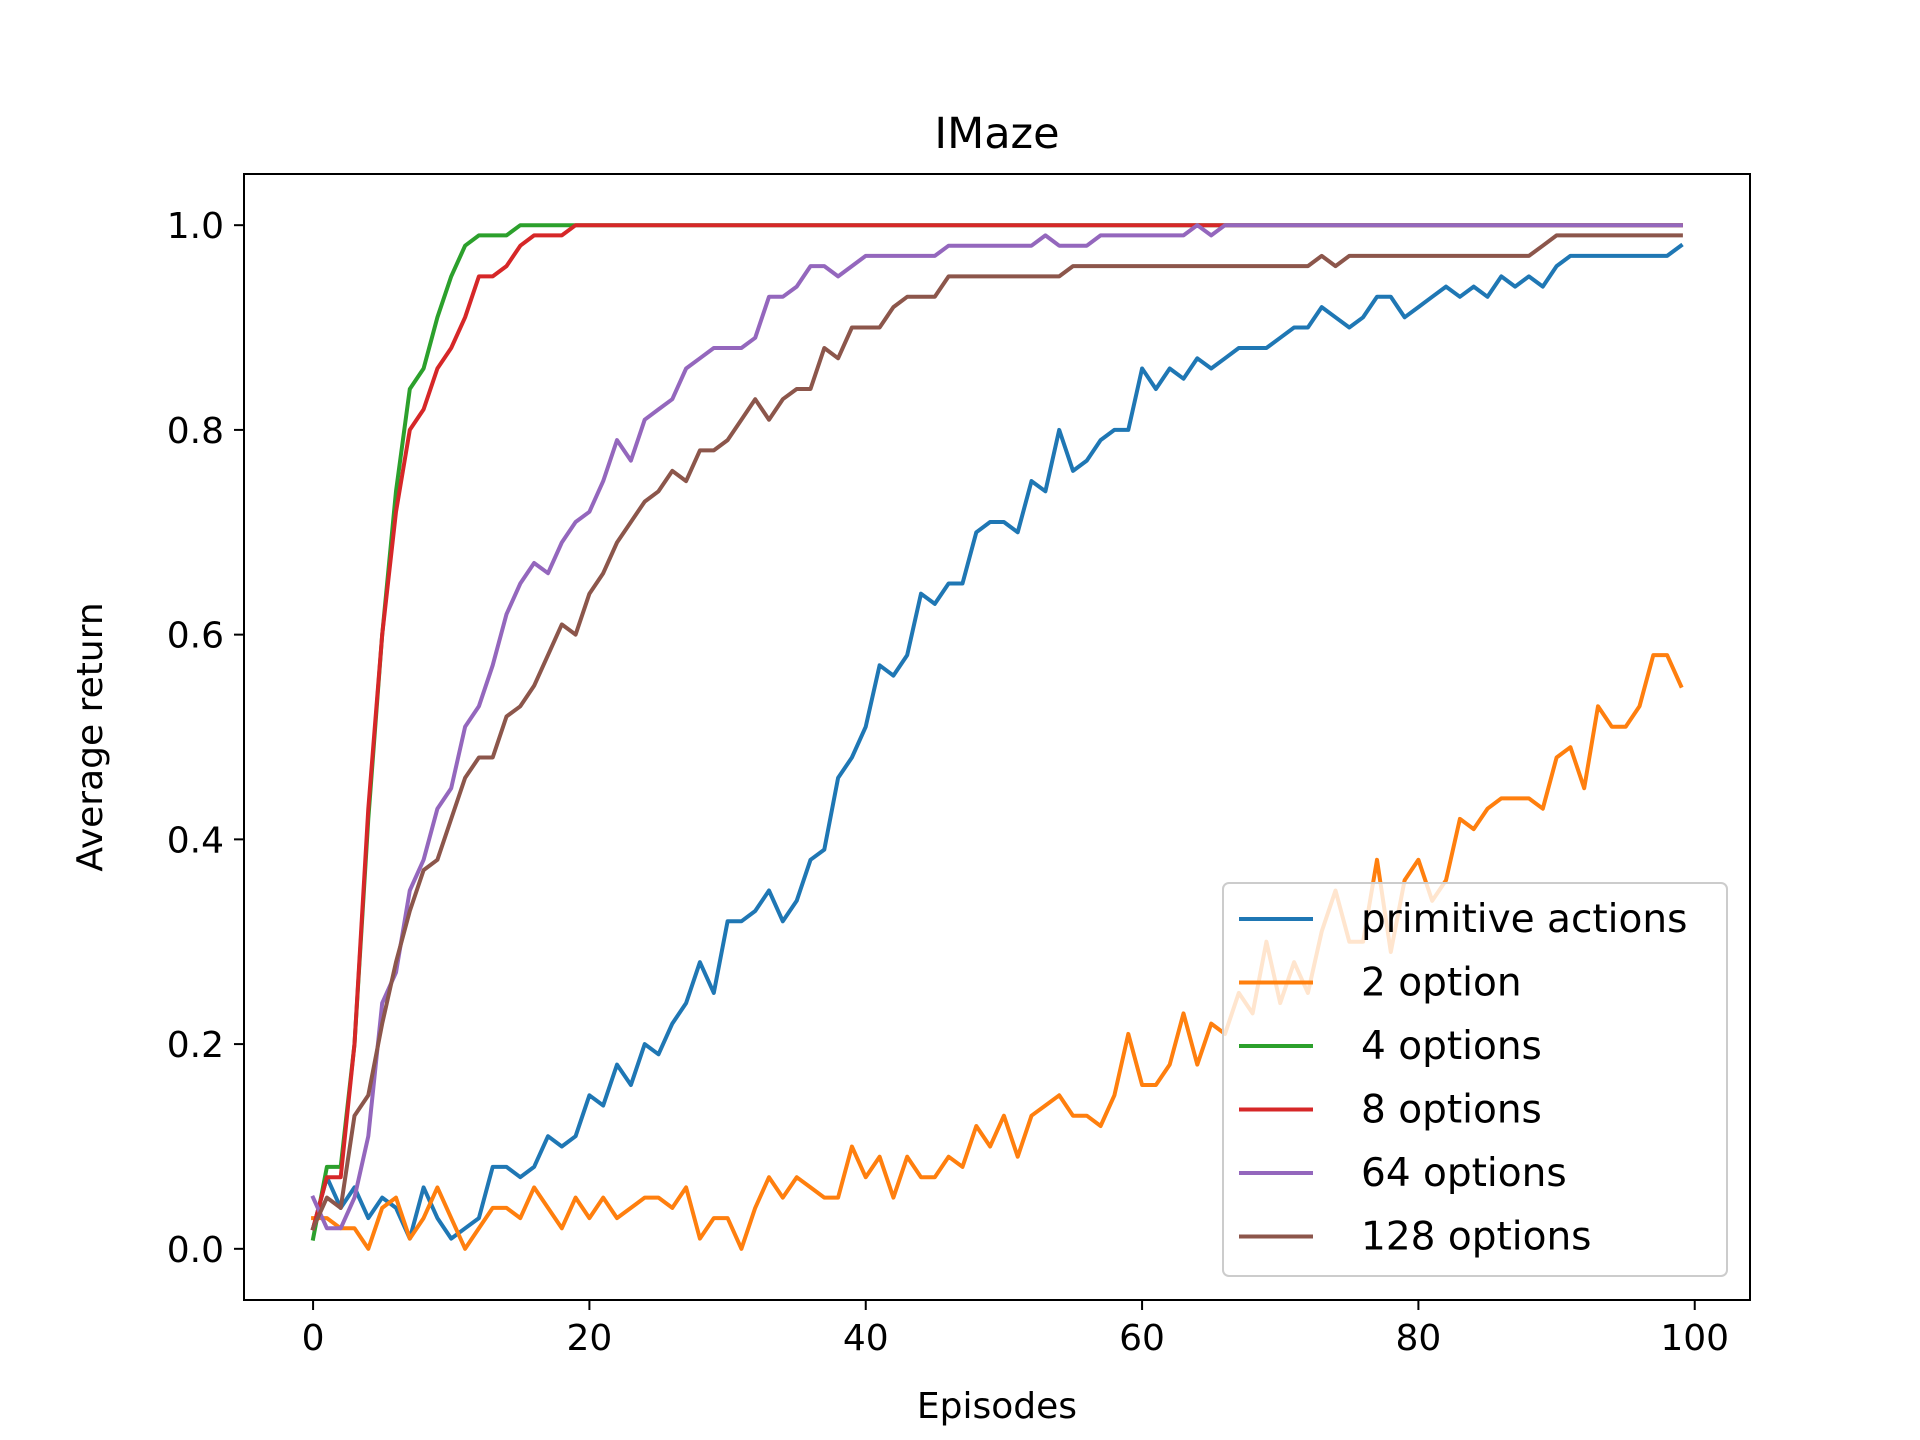 The height and width of the screenshot is (1440, 1920). What do you see at coordinates (205, 738) in the screenshot?
I see `y-axis: 0.0 0.2 0.4 0.6 0.8 1.0` at bounding box center [205, 738].